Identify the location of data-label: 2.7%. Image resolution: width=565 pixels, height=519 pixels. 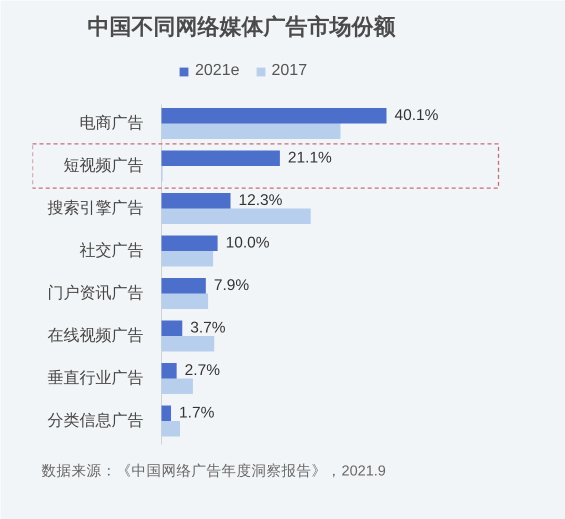
(202, 371).